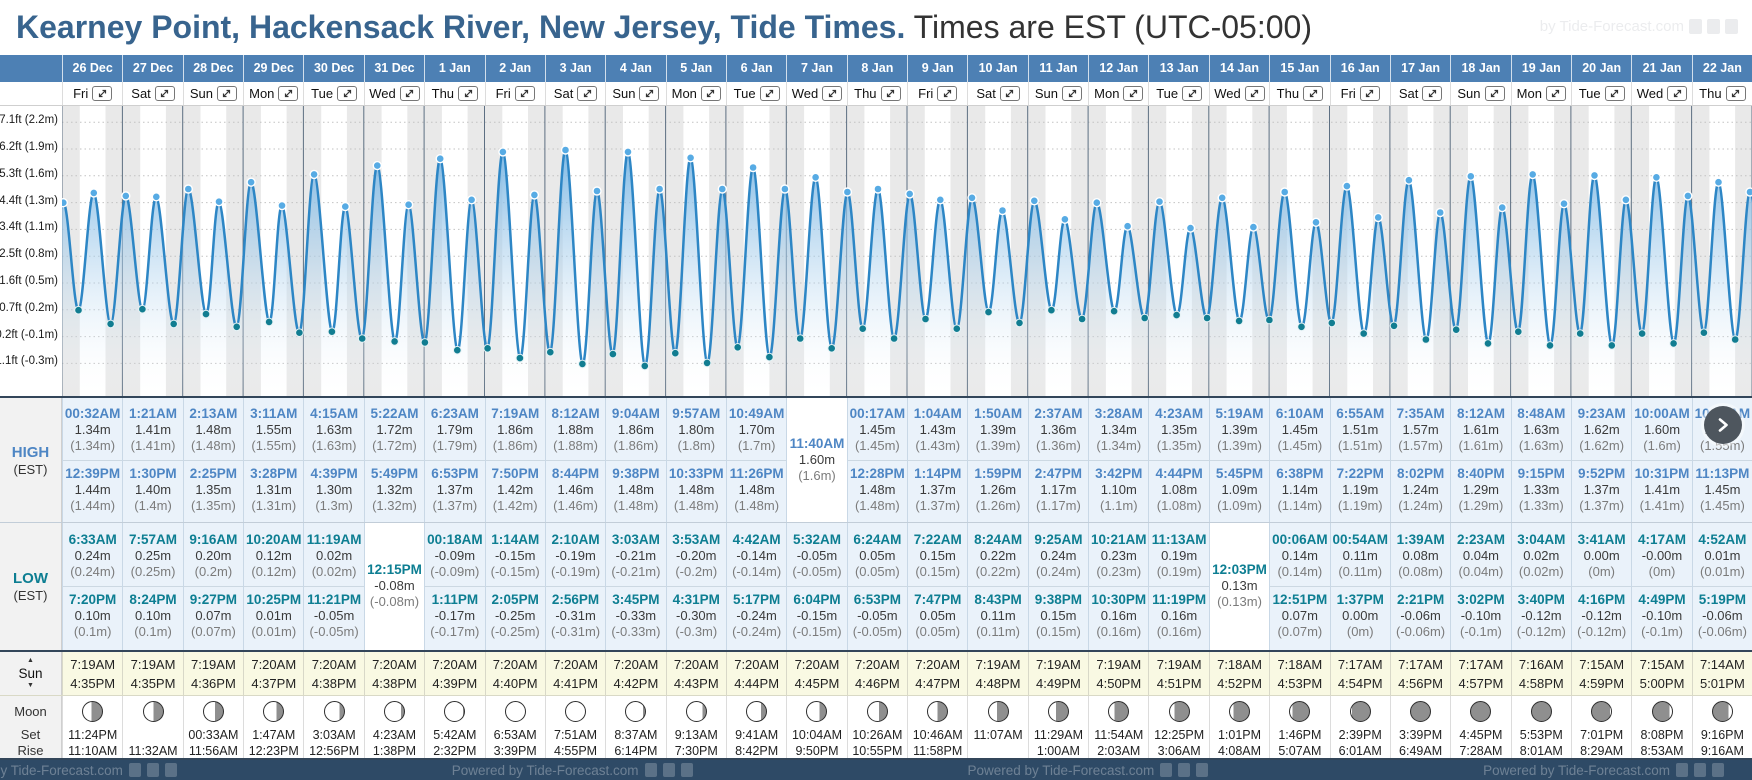 This screenshot has height=780, width=1752. What do you see at coordinates (153, 631) in the screenshot?
I see `low-tide-height-alt: (0.1m)` at bounding box center [153, 631].